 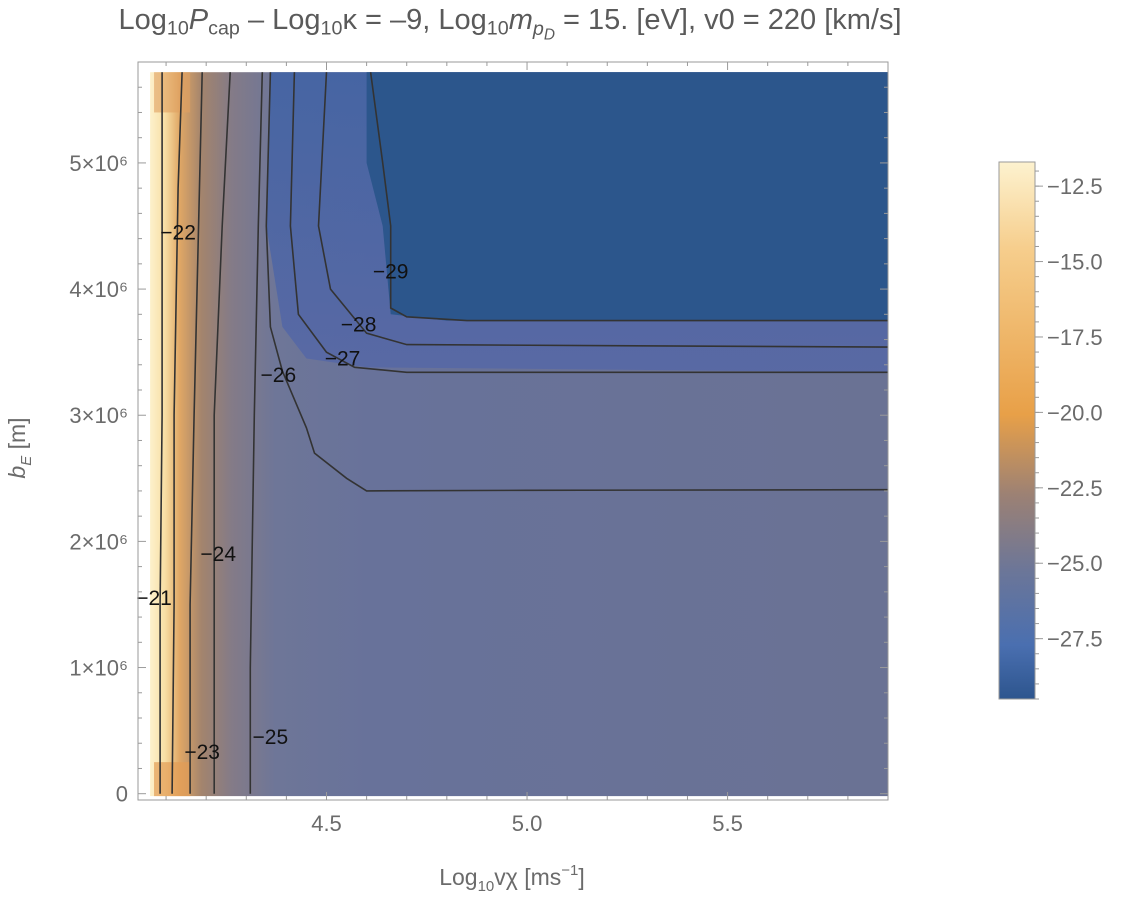 What do you see at coordinates (98, 289) in the screenshot?
I see `y-tick-label: 4×10⁶` at bounding box center [98, 289].